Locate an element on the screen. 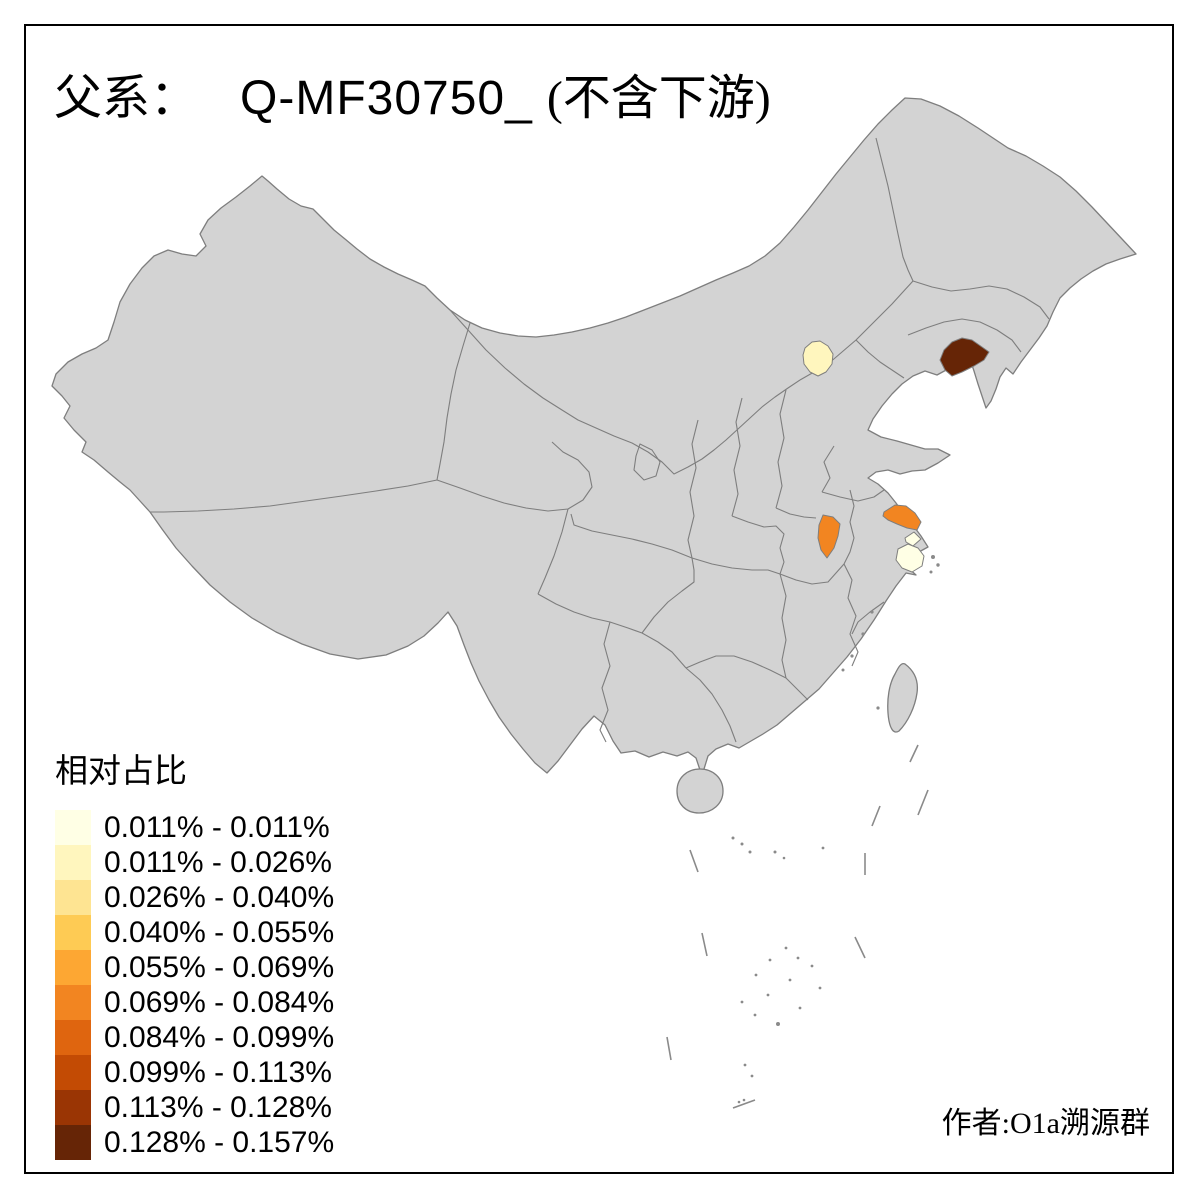 This screenshot has width=1200, height=1200. legend-item: 0.040% - 0.055% is located at coordinates (194, 932).